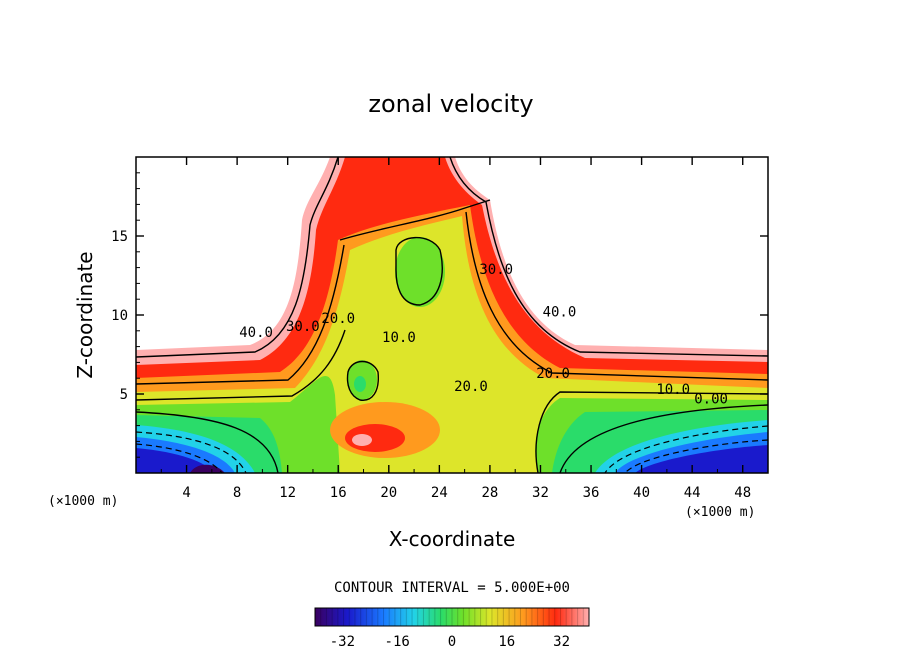 The image size is (904, 654). Describe the element at coordinates (124, 395) in the screenshot. I see `y-tick-label: 5` at that location.